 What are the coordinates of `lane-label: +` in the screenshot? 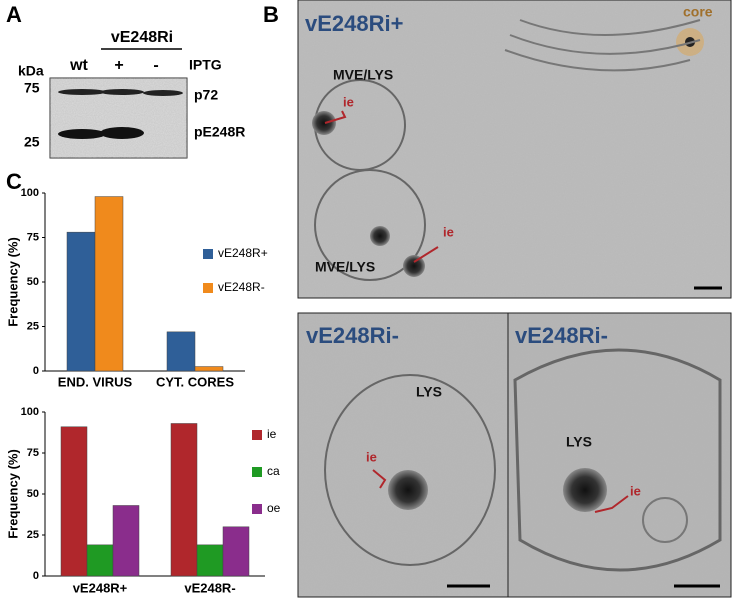 It's located at (118, 65).